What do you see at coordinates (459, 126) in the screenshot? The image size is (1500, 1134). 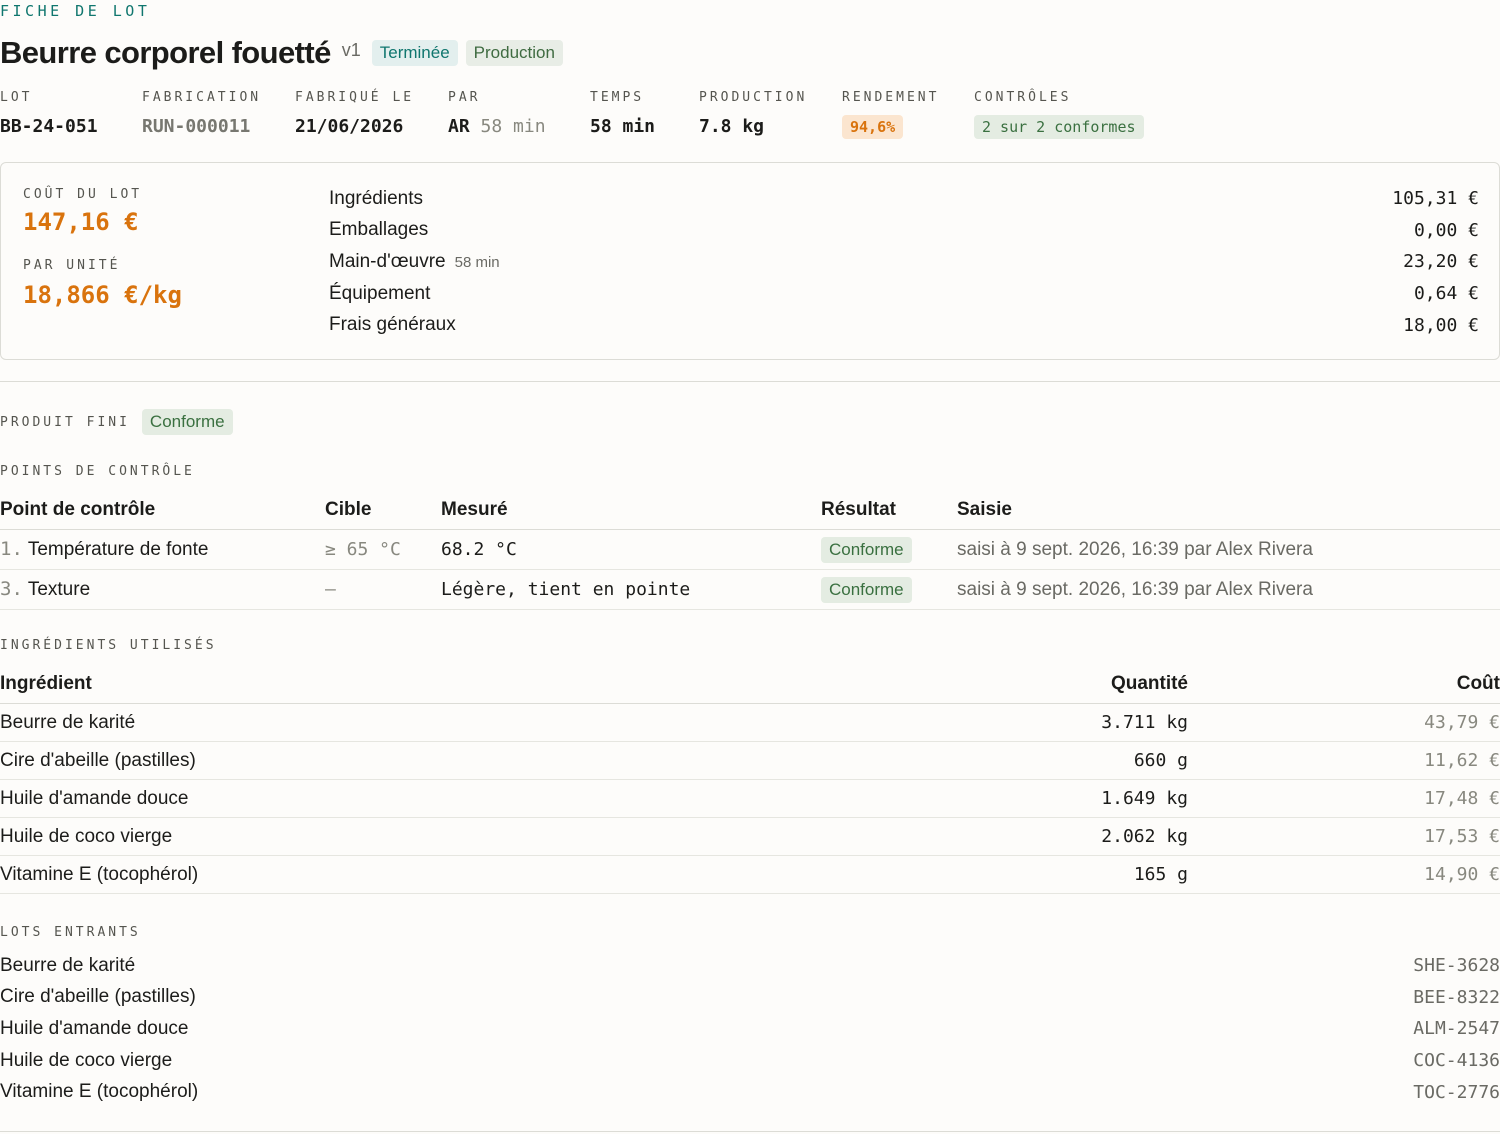 I see `operator-initials: AR` at bounding box center [459, 126].